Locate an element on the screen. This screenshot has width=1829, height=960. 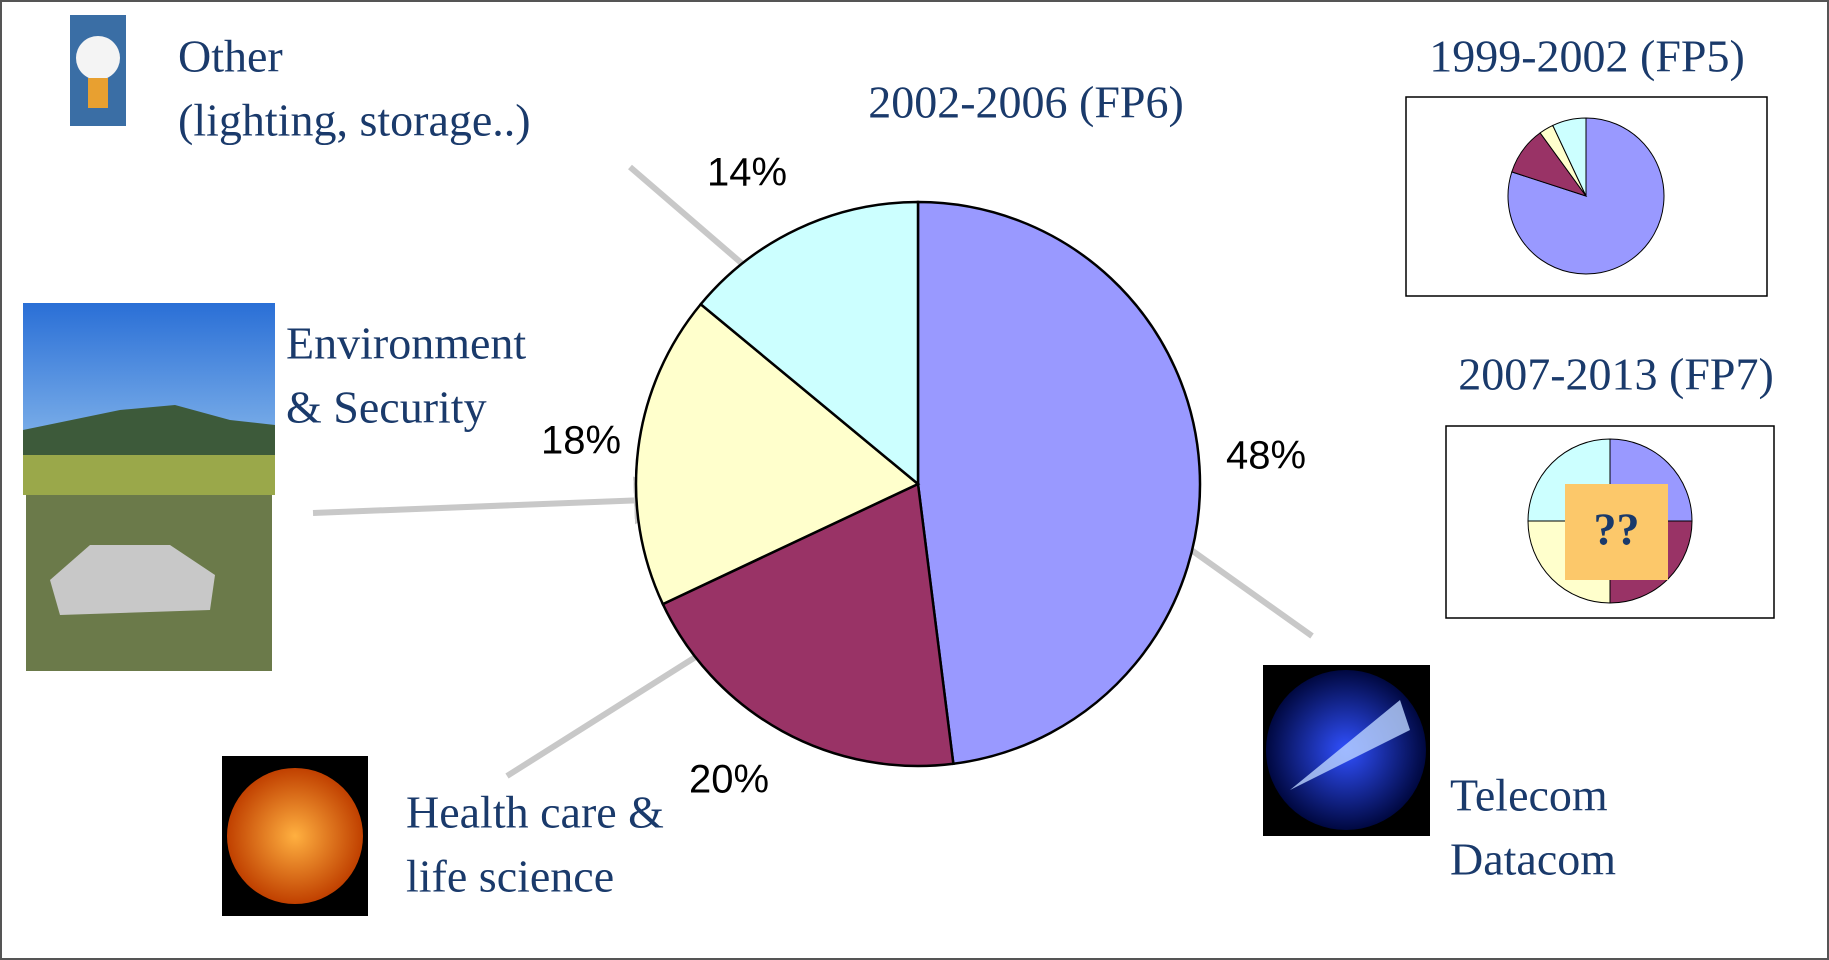
category-label: Environment is located at coordinates (406, 343).